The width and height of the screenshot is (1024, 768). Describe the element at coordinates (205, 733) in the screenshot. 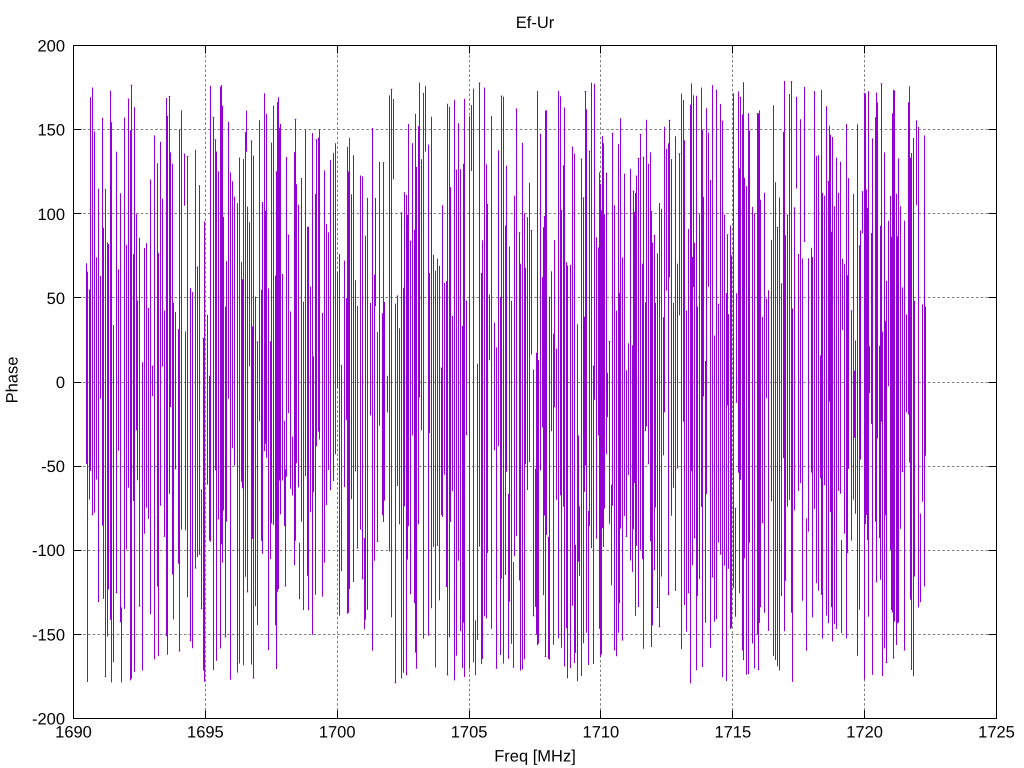

I see `svg-text: 1695` at that location.